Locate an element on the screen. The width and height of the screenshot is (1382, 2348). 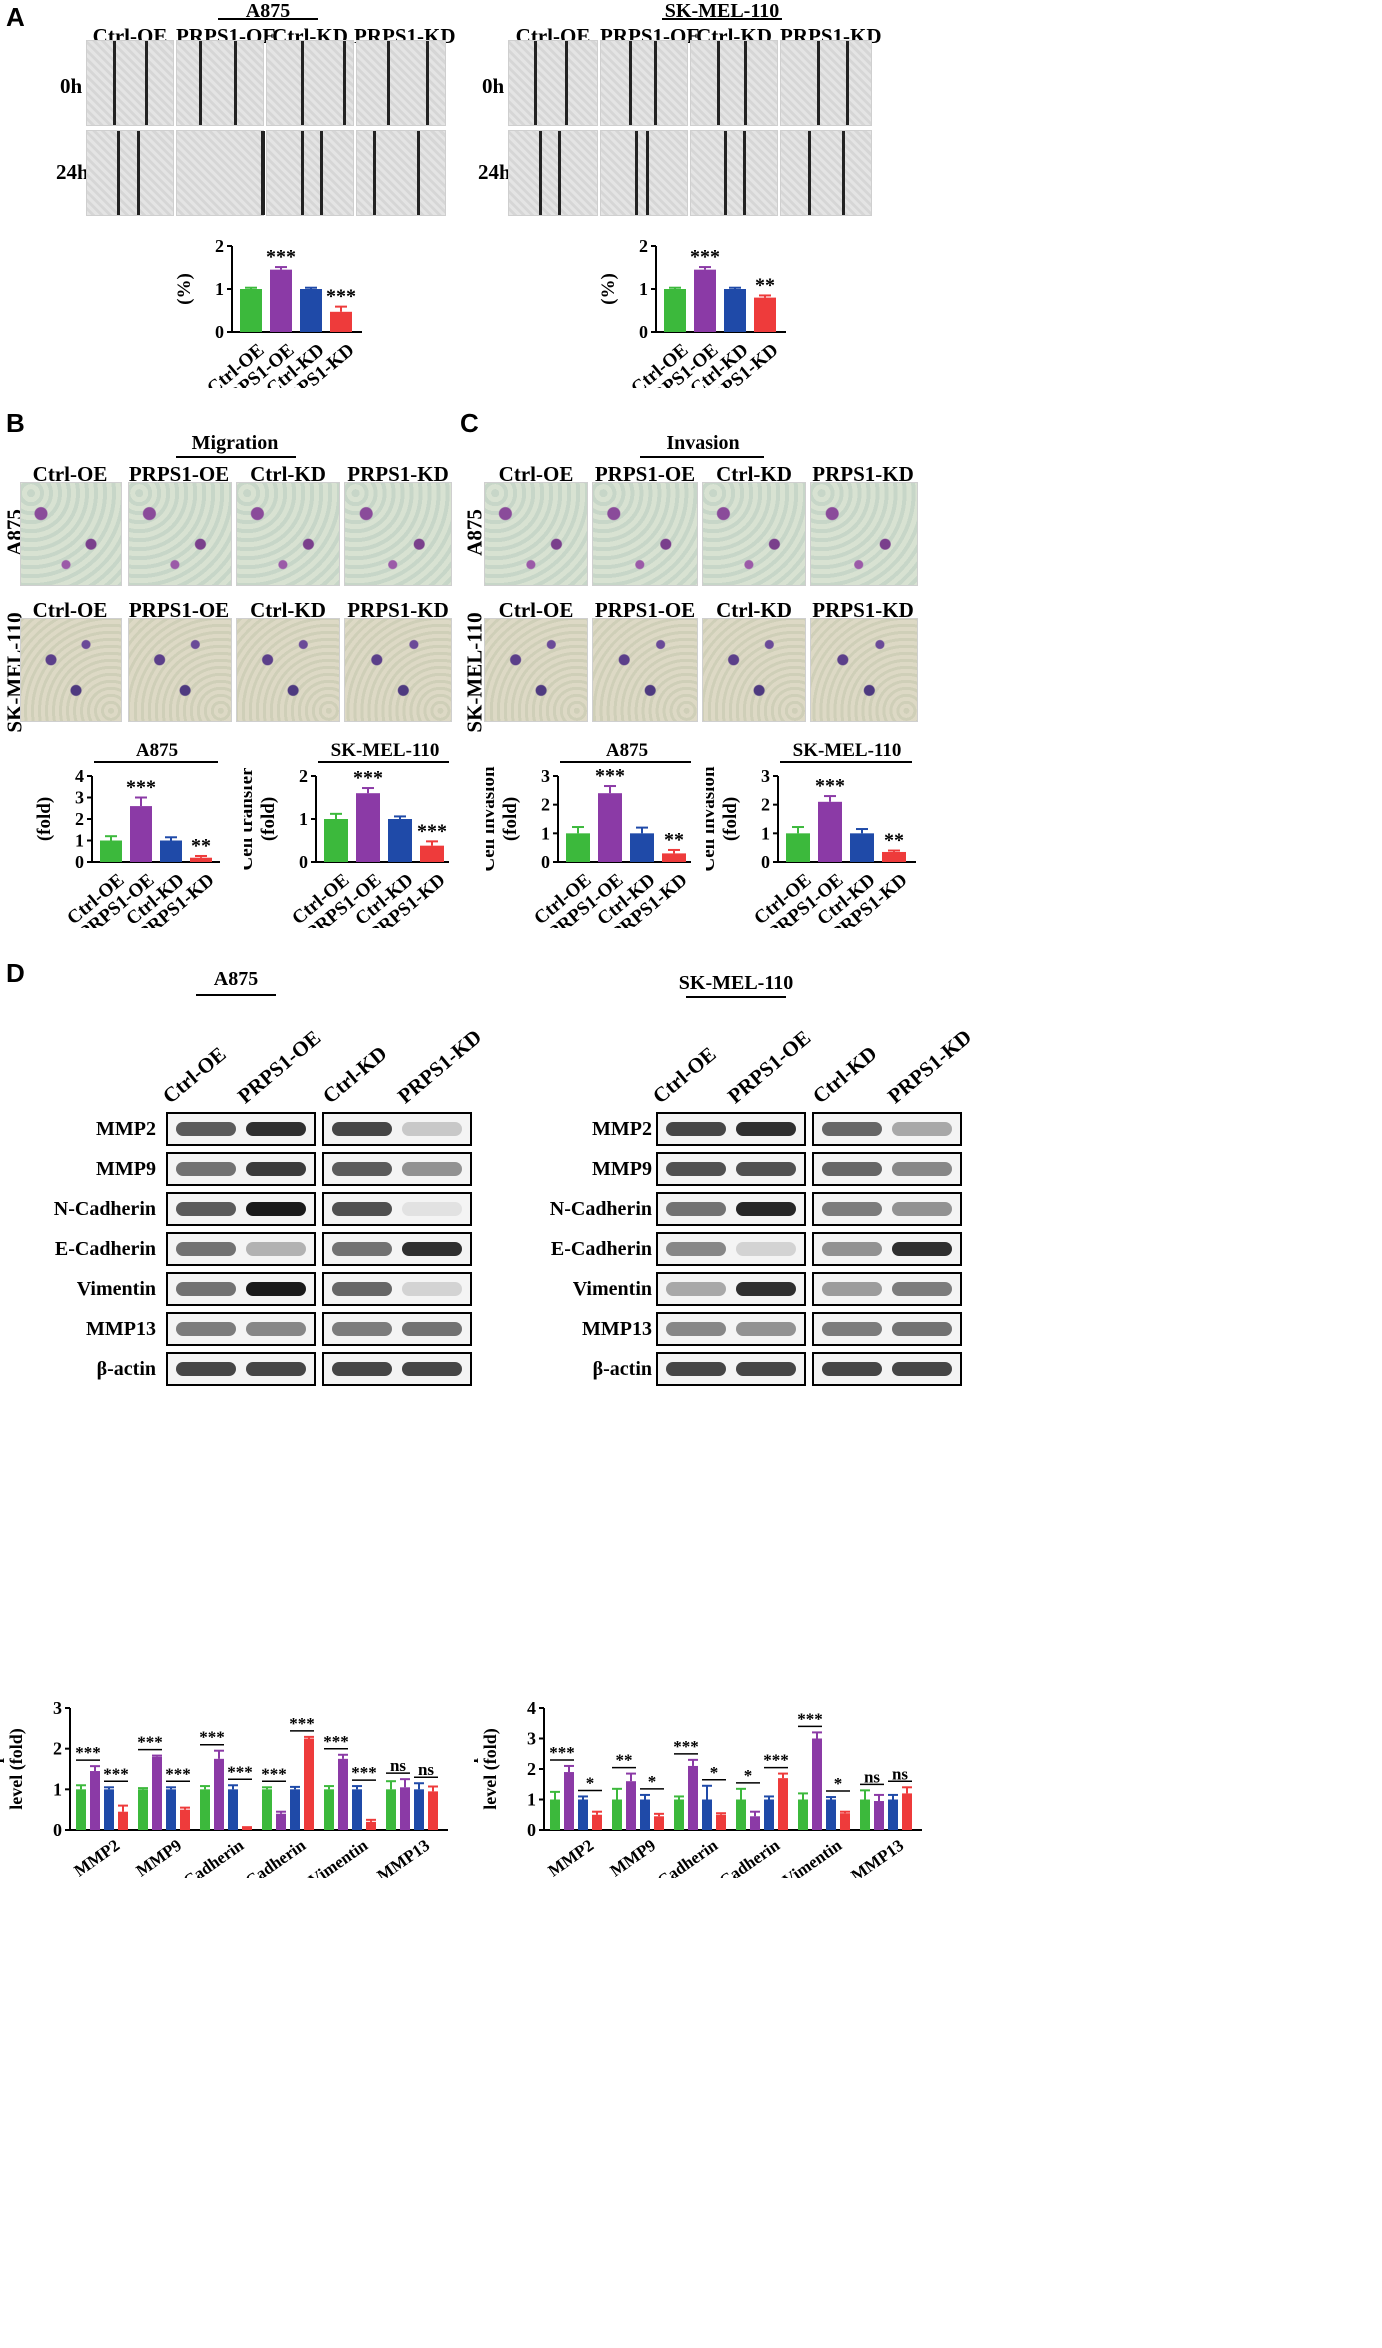
c-skmel-prps1-kd-image is located at coordinates (864, 670).